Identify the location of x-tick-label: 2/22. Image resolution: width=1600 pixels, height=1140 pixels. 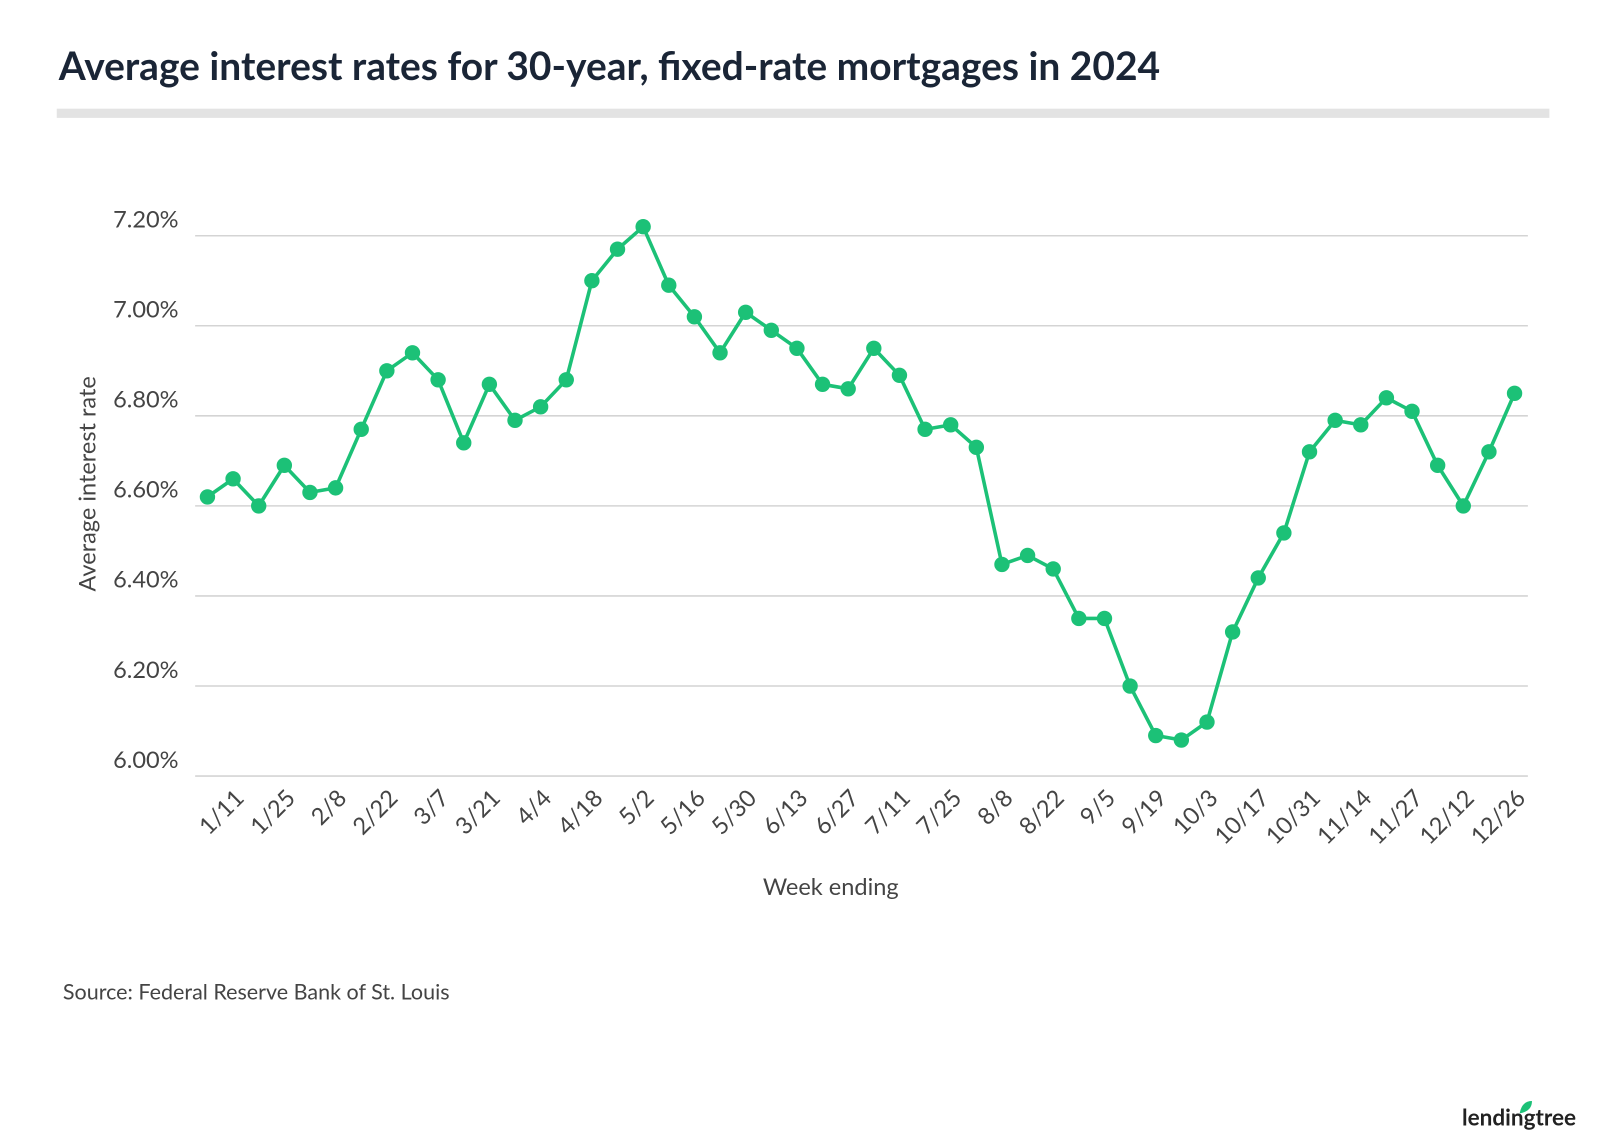
(375, 812).